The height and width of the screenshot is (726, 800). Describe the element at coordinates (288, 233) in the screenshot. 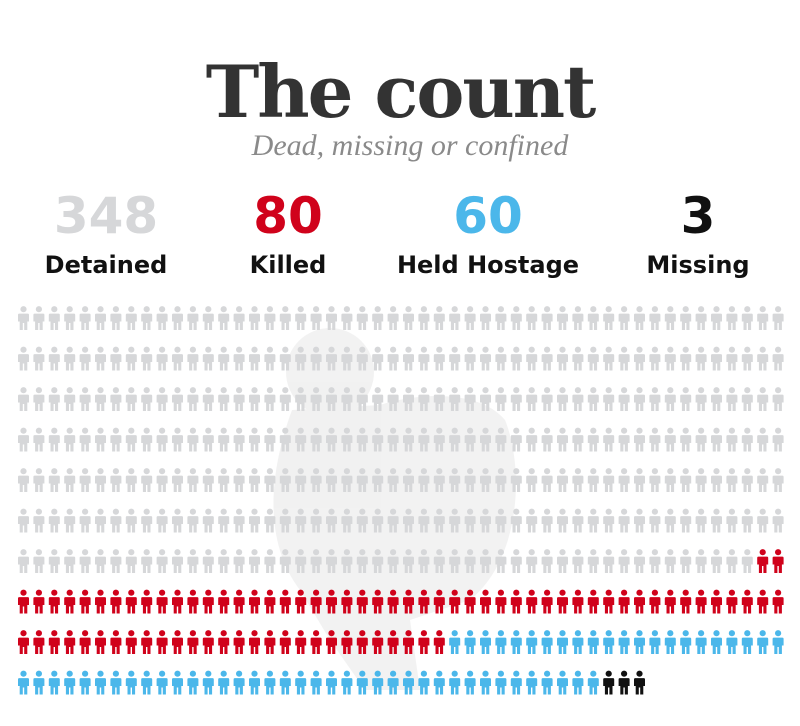

I see `stat-killed: 80 Killed` at that location.